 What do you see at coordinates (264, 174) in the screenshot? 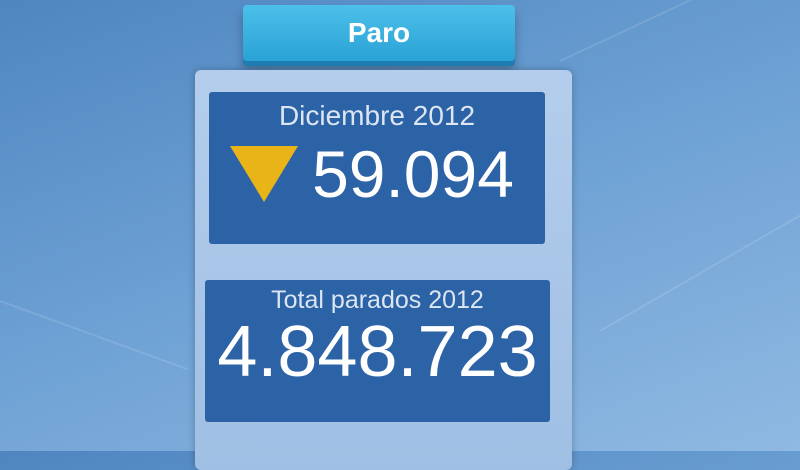
I see `down-triangle-icon` at bounding box center [264, 174].